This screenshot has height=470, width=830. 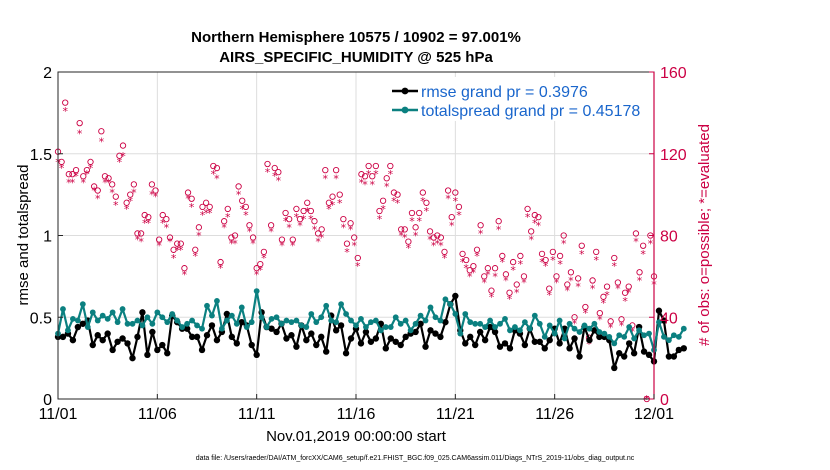 I want to click on y-right-tick-label: 0, so click(x=664, y=400).